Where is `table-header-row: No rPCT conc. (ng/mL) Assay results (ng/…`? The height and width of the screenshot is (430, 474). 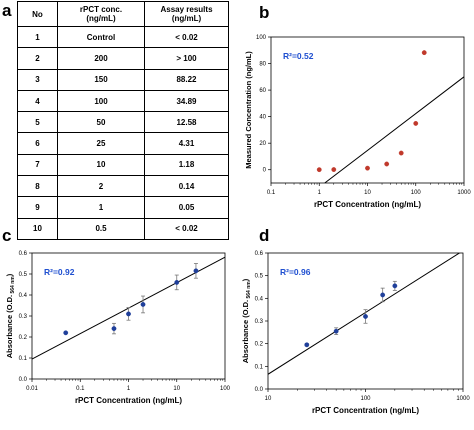 table-header-row: No rPCT conc. (ng/mL) Assay results (ng/… is located at coordinates (123, 14).